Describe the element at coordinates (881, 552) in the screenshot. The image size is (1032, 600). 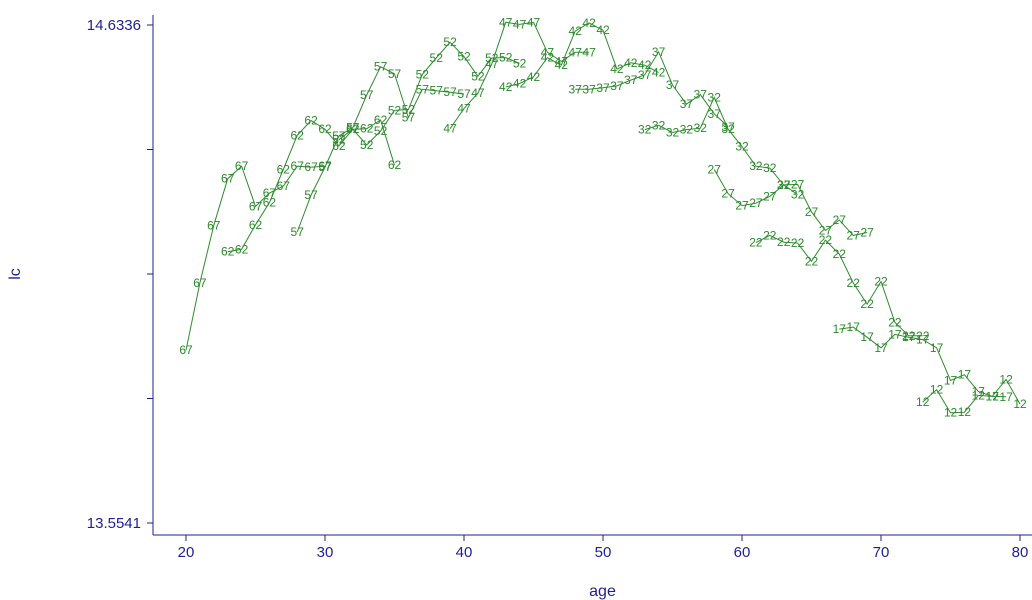
I see `x-tick-label: 70` at that location.